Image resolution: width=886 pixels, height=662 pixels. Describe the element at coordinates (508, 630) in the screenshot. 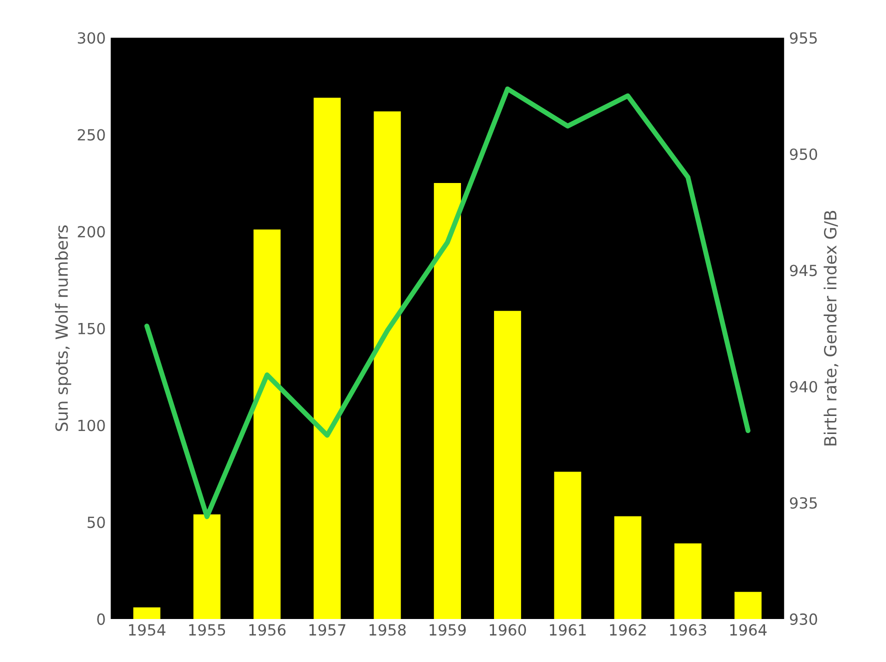

I see `x-tick-label: 1960` at that location.